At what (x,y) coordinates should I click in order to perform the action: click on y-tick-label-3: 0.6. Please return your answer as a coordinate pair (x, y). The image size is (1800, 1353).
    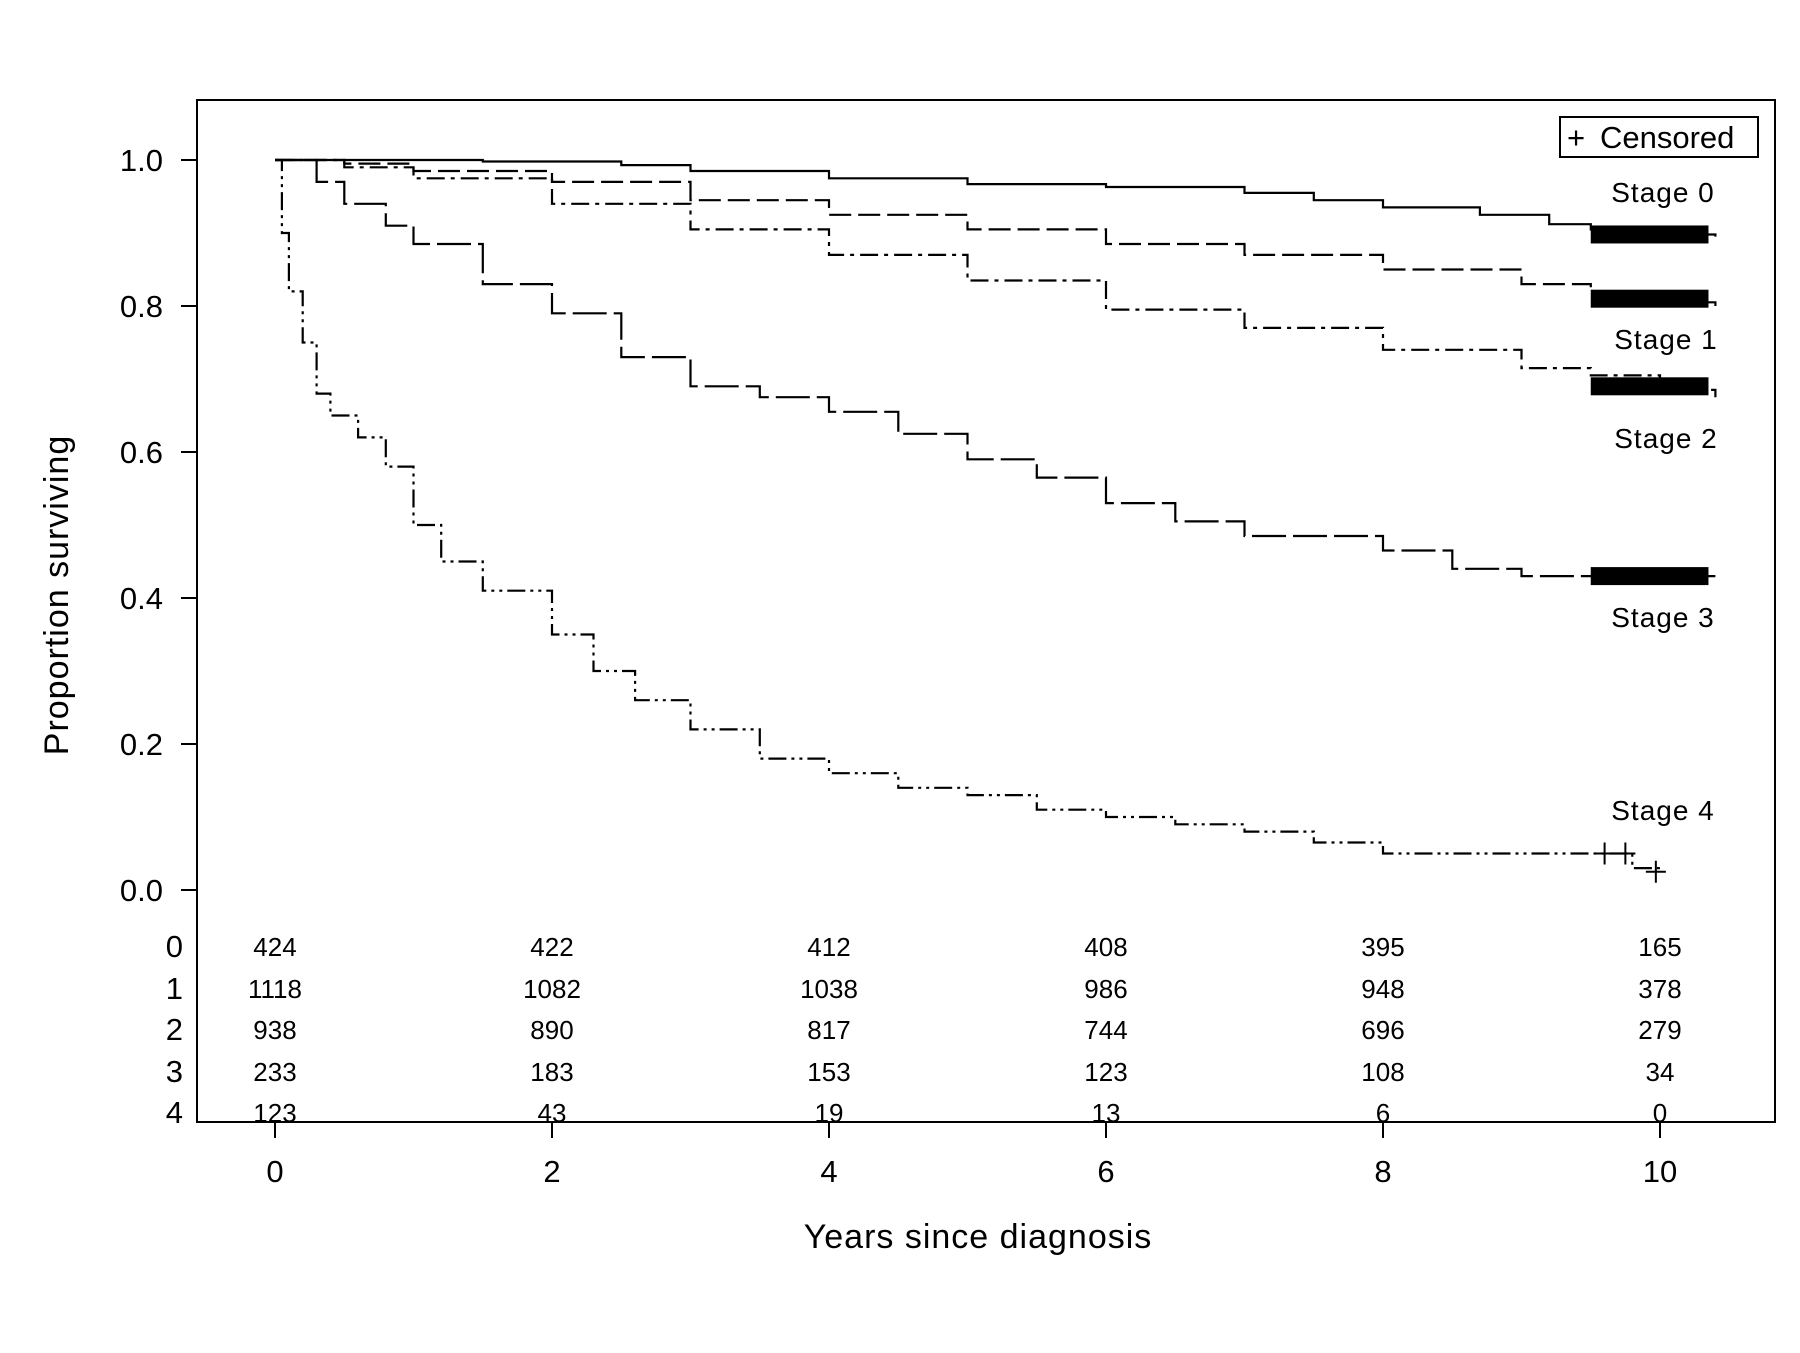
    Looking at the image, I should click on (141, 452).